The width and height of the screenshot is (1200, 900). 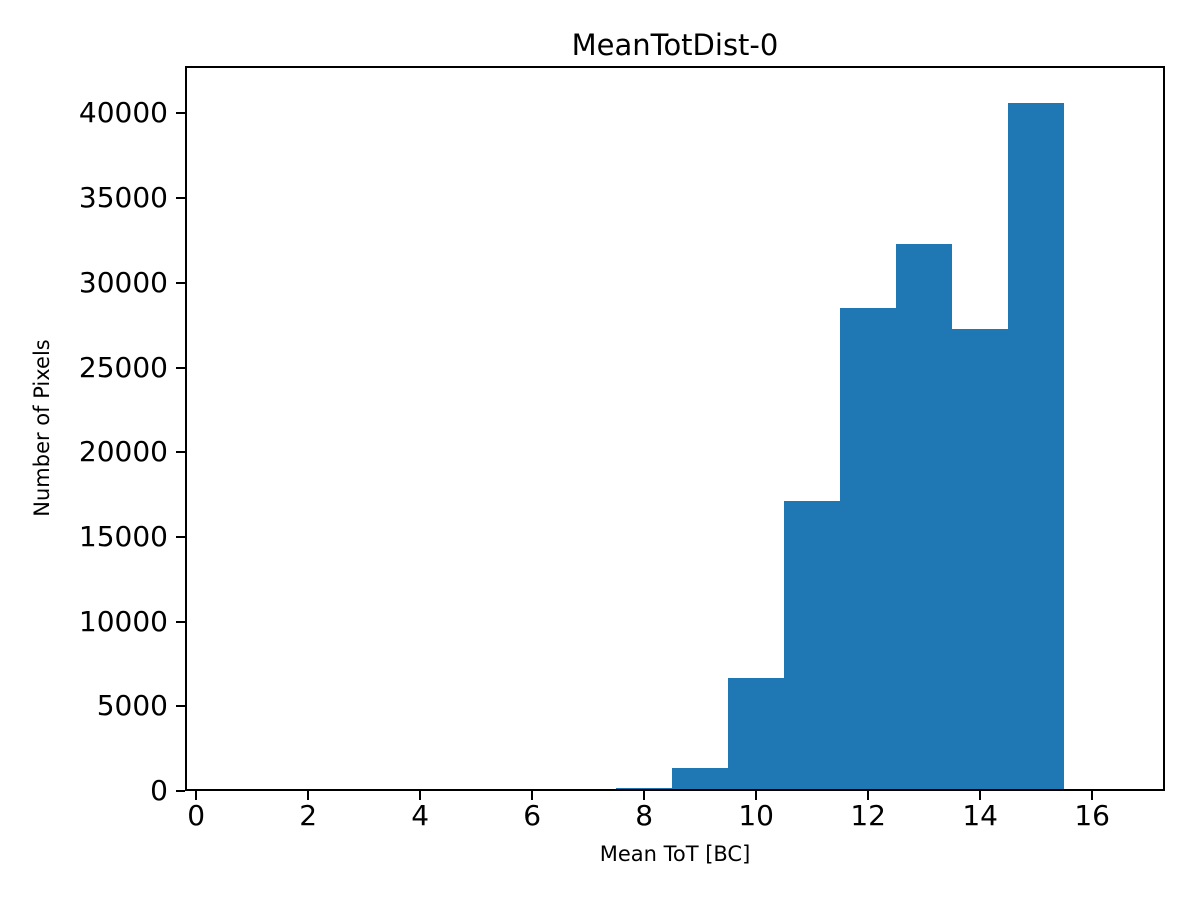 What do you see at coordinates (532, 815) in the screenshot?
I see `x-tick-label: 6` at bounding box center [532, 815].